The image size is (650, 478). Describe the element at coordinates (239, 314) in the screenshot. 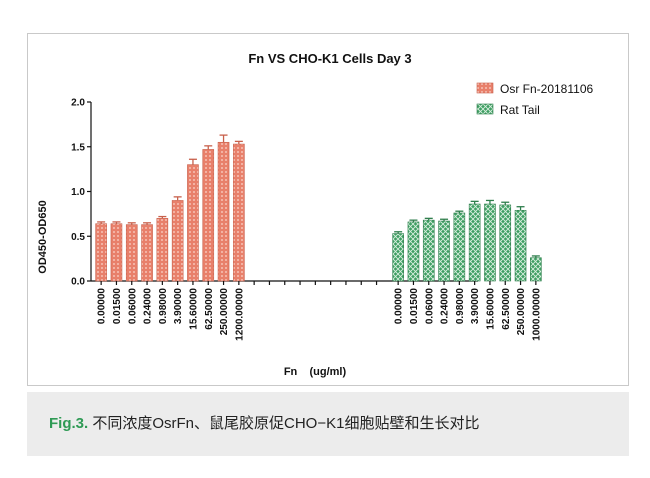

I see `x-tick-label: 1200.00000` at that location.